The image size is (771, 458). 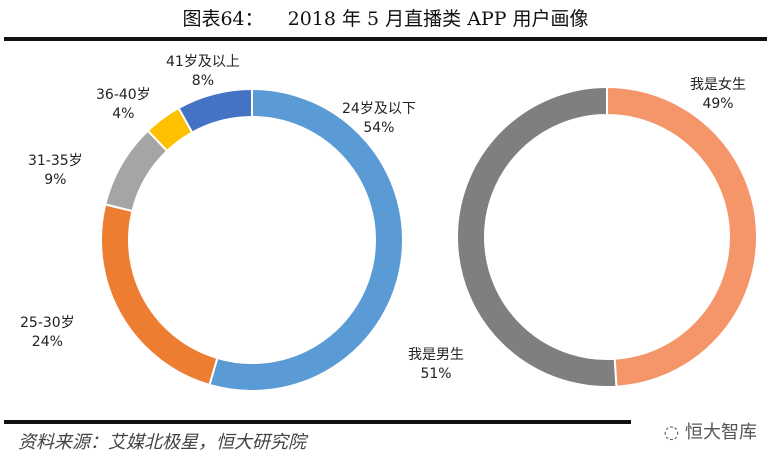 I want to click on bottom-rule, so click(x=317, y=422).